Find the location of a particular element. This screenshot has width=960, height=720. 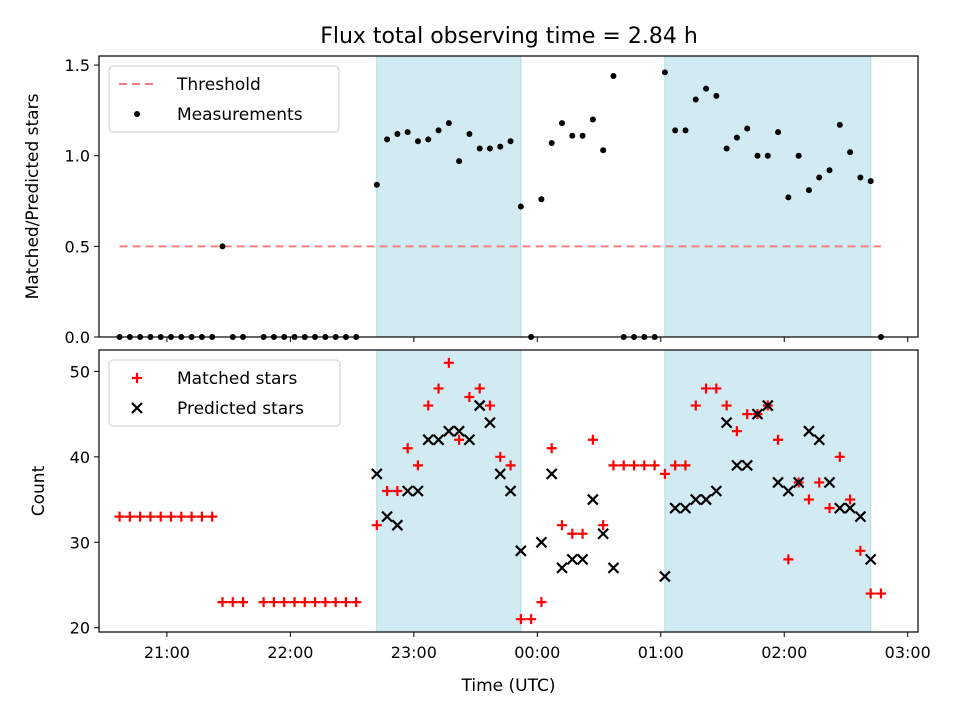

y-tick-label: 50 is located at coordinates (80, 371).